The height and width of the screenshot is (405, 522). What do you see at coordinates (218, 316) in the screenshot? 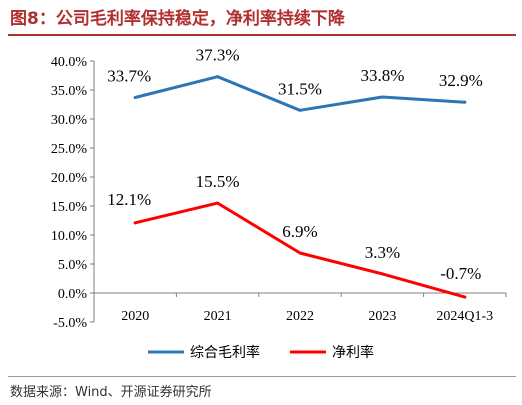
I see `x-tick-label: 2021` at bounding box center [218, 316].